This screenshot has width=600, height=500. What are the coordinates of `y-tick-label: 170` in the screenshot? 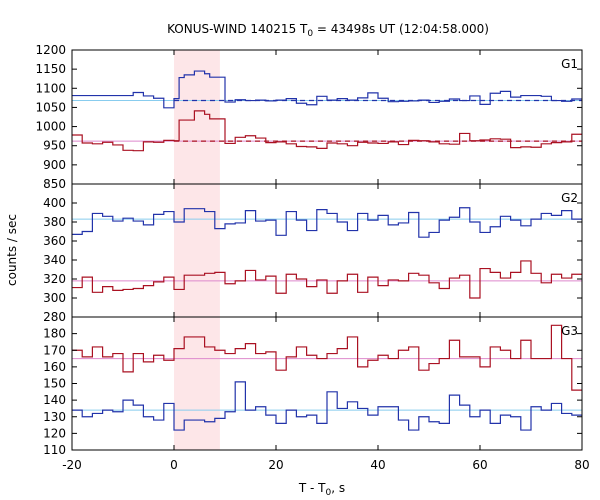 It's located at (54, 350).